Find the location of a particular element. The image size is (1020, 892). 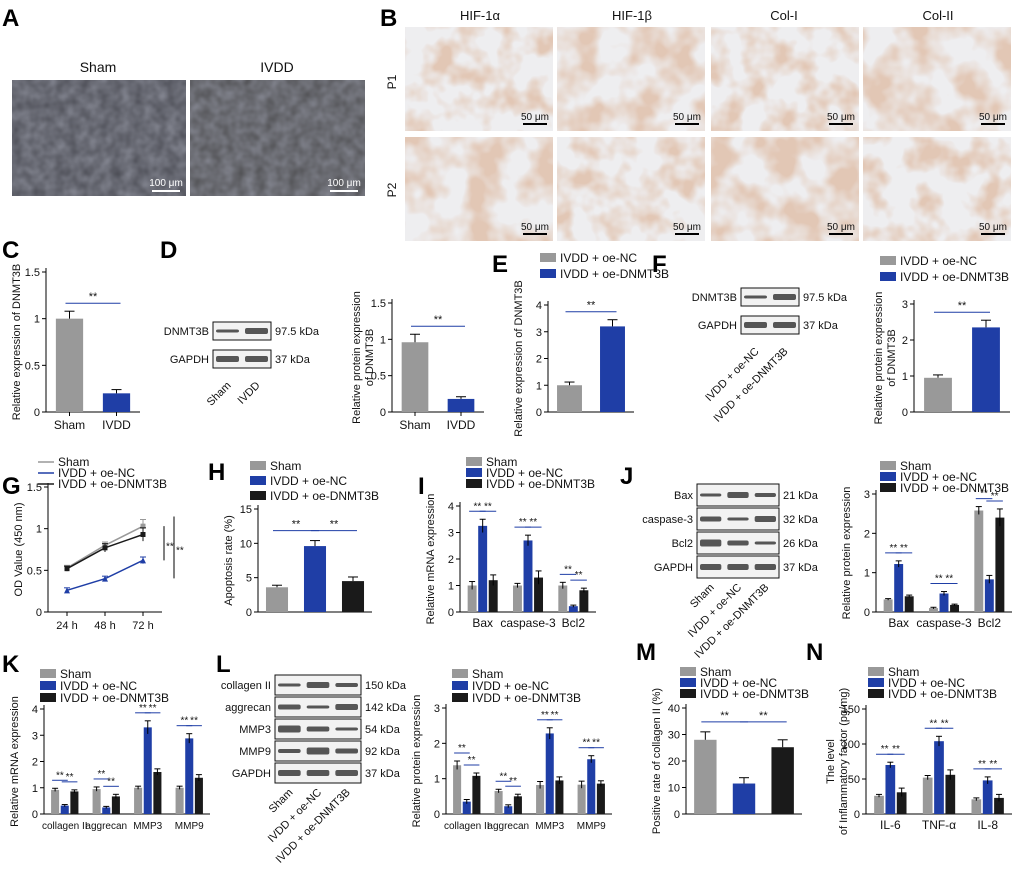

bar-tnf-ivdd-oe-dnmt3b is located at coordinates (950, 794).